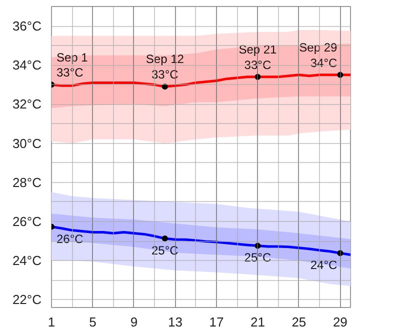  I want to click on x-tick-label: 29, so click(340, 321).